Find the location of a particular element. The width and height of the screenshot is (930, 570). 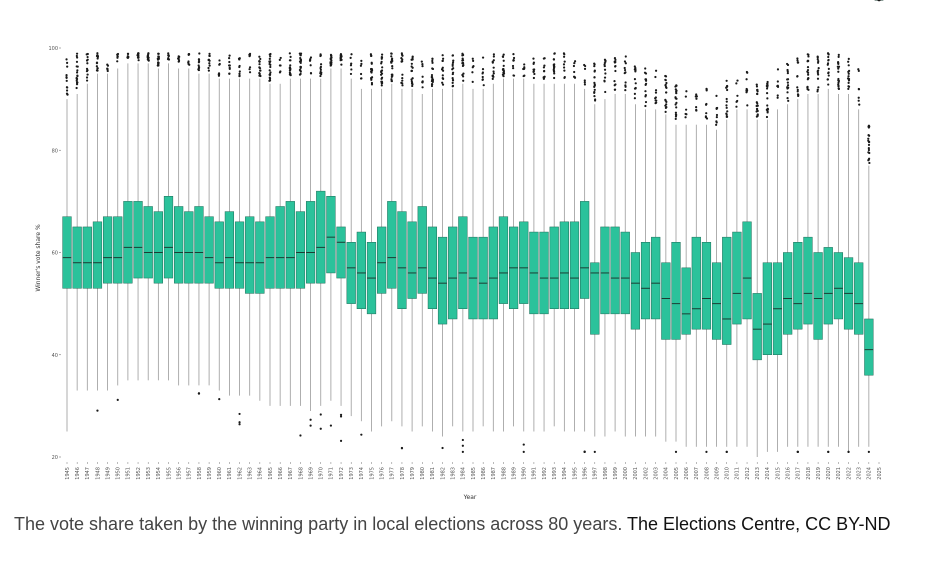

x-tick-label: 1957 is located at coordinates (190, 473).